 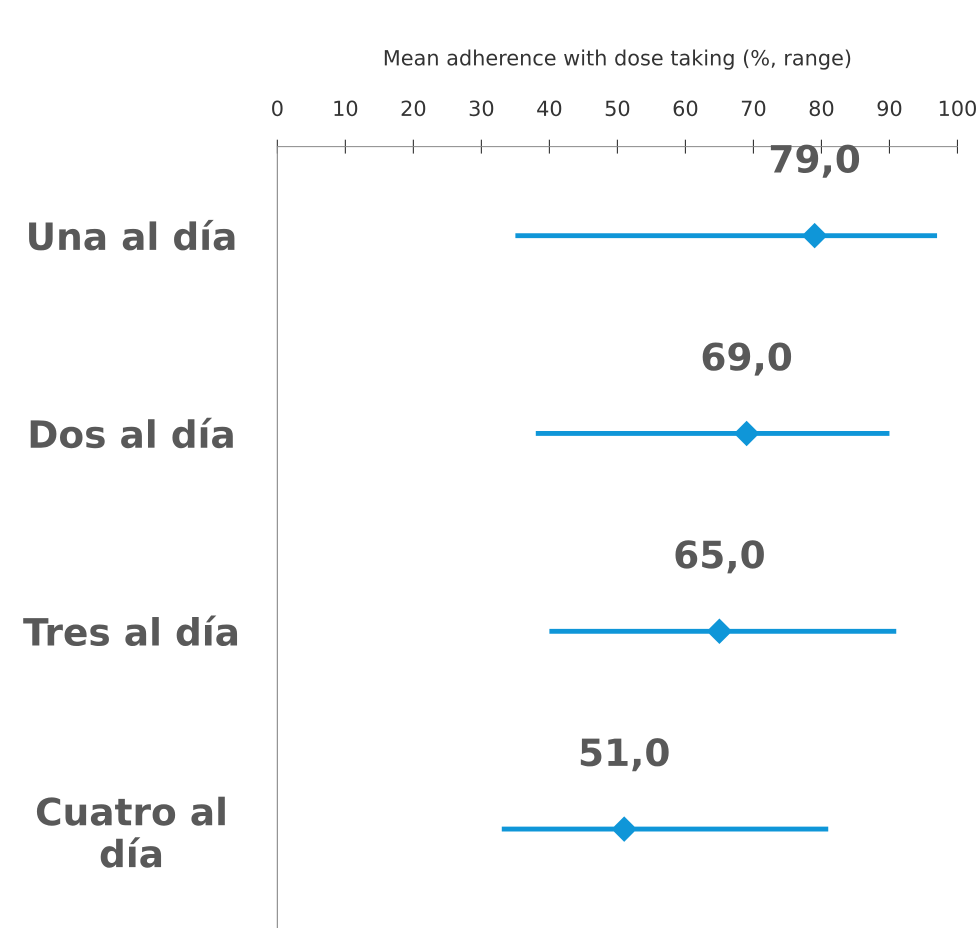 I want to click on x-tick-label: 50, so click(x=618, y=108).